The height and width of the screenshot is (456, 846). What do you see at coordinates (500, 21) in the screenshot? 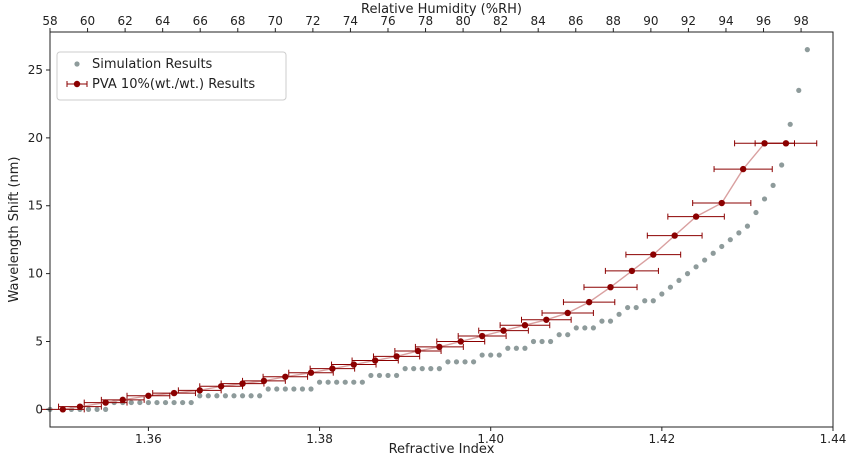
I see `top-tick-label: 82` at bounding box center [500, 21].